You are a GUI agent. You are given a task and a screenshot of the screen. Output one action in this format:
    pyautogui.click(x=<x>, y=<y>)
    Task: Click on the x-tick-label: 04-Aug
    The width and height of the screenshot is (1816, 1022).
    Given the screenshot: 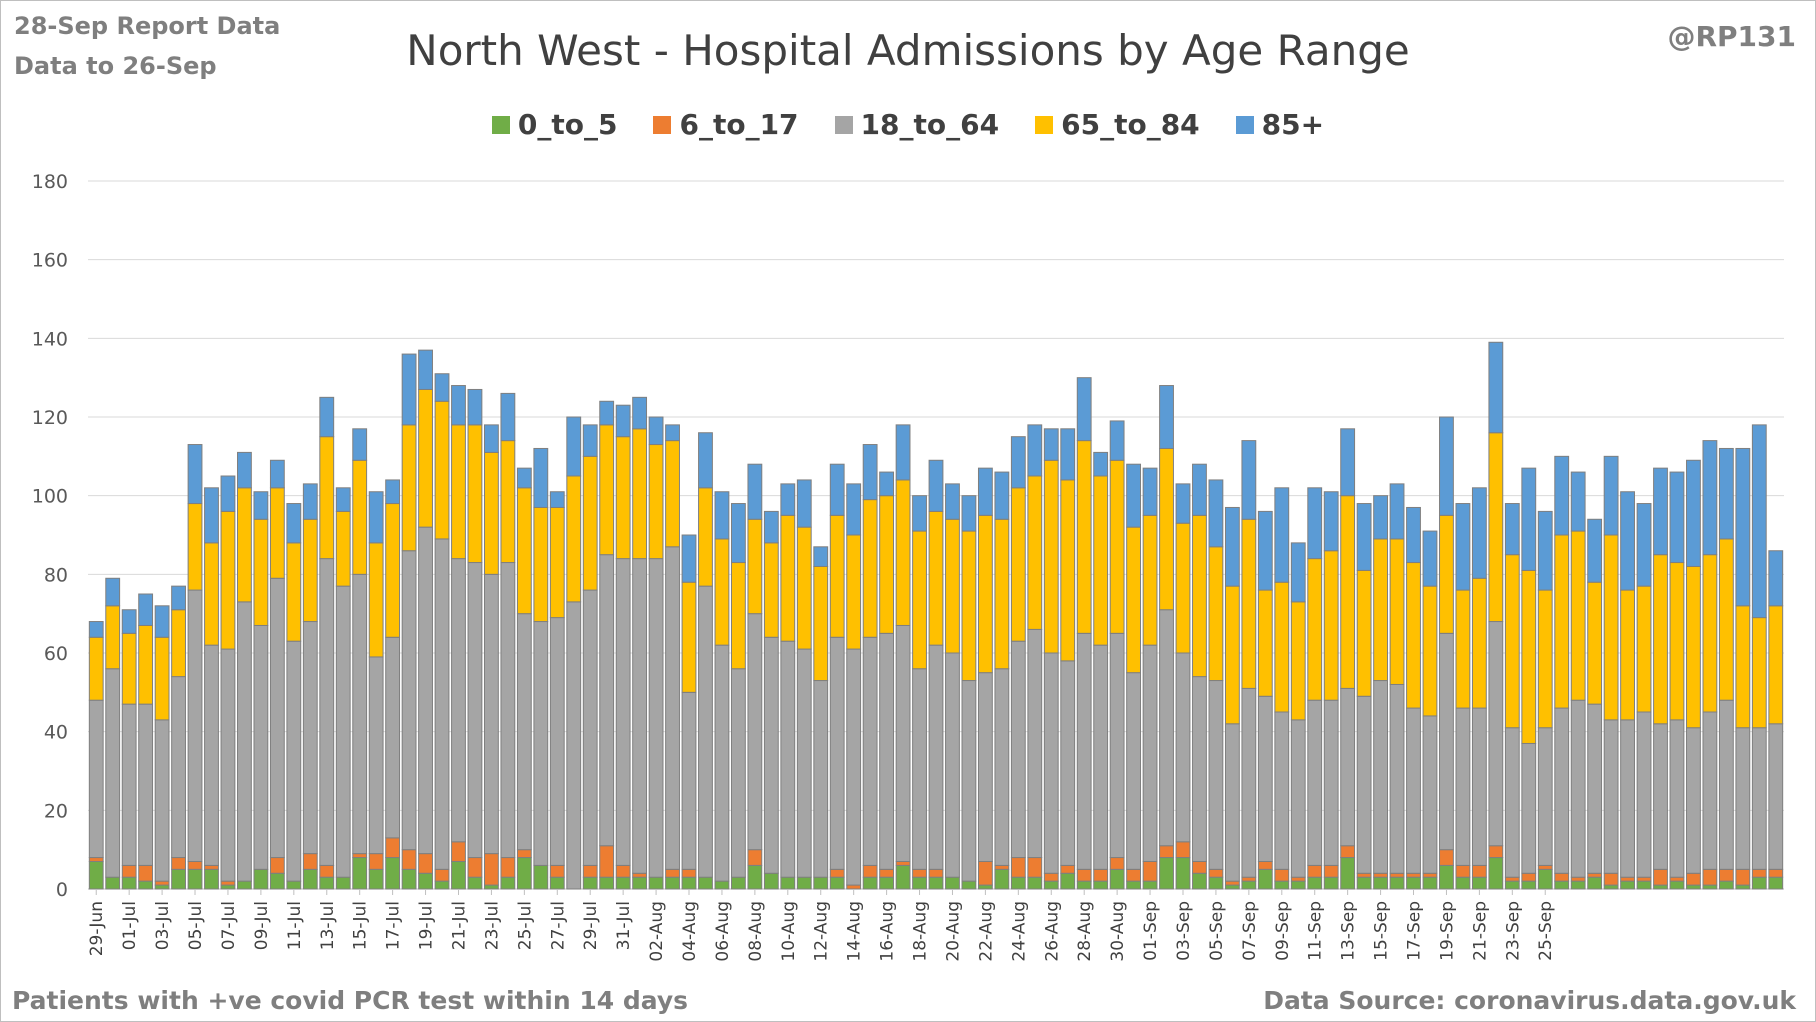 What is the action you would take?
    pyautogui.click(x=690, y=931)
    